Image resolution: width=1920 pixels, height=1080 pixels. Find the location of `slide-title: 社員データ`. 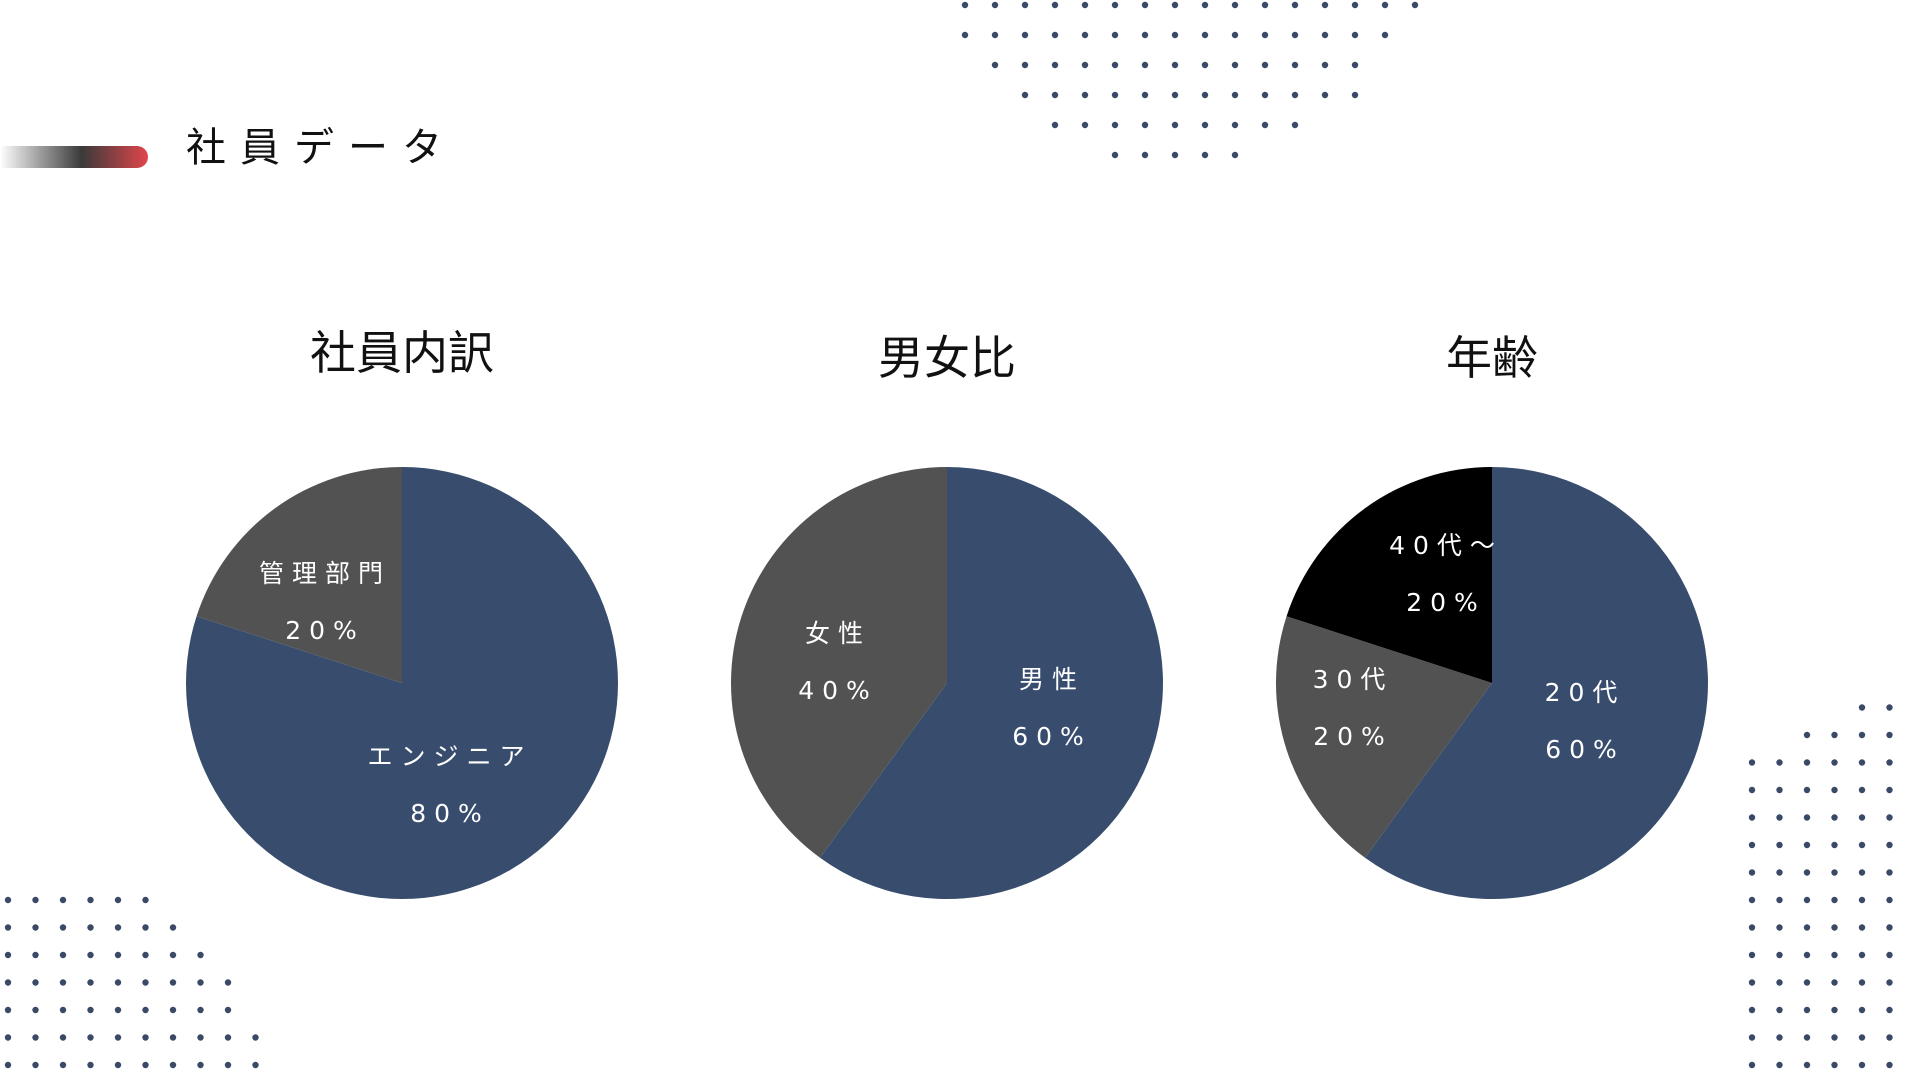

slide-title: 社員データ is located at coordinates (321, 148).